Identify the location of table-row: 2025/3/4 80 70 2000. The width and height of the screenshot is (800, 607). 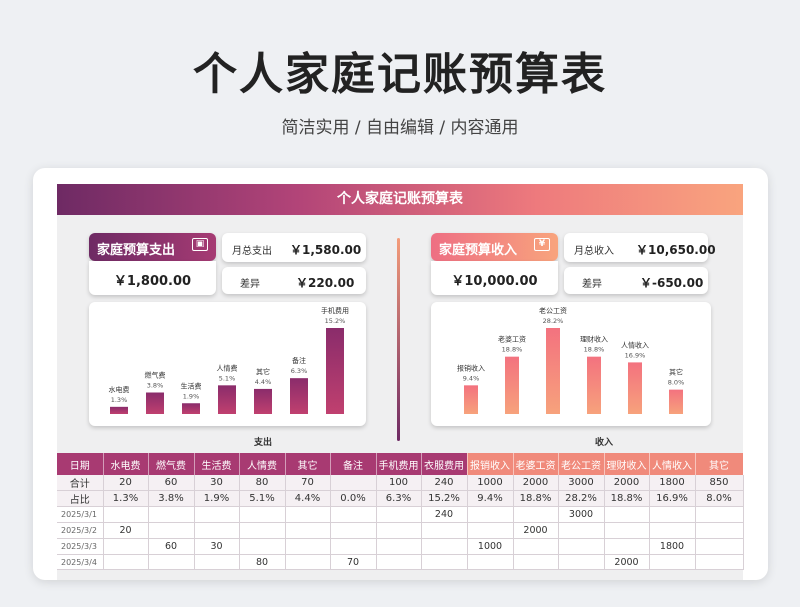
(400, 562).